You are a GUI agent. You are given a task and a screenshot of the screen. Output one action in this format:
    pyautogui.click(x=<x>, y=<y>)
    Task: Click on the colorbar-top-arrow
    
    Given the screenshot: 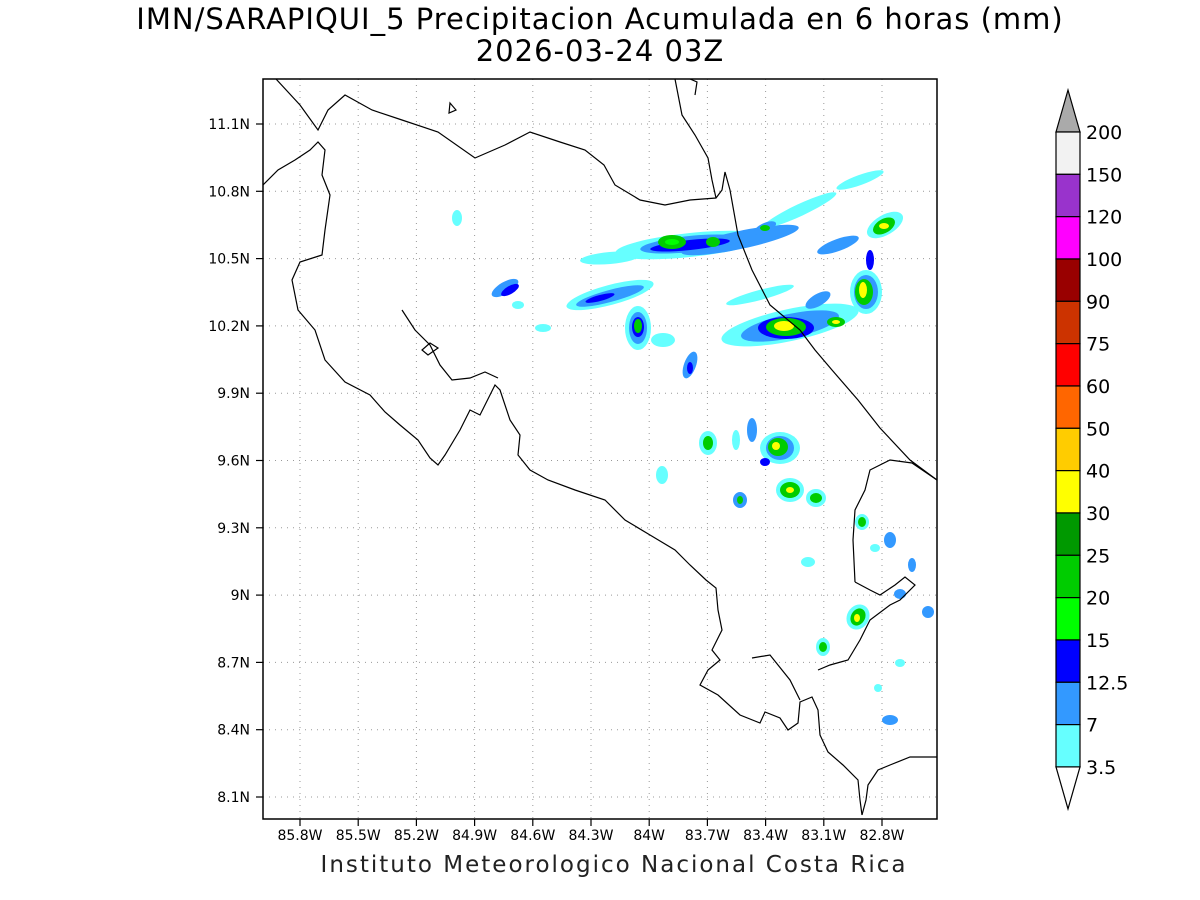 What is the action you would take?
    pyautogui.click(x=1068, y=110)
    